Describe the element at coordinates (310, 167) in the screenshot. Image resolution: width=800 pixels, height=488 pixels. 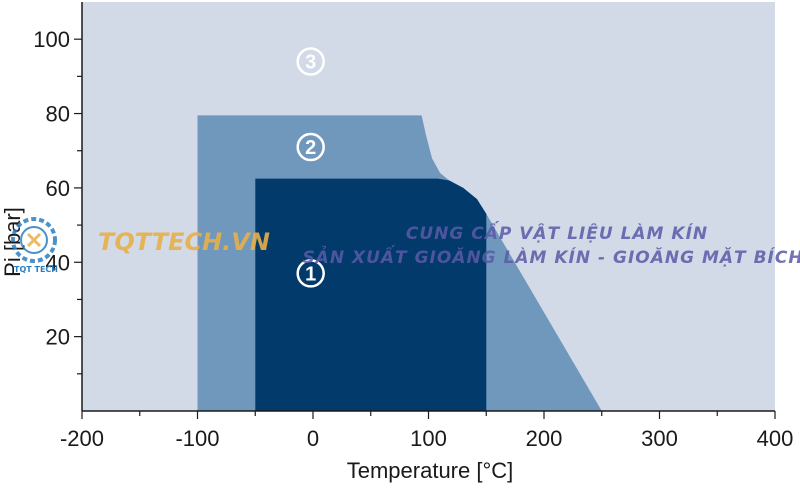
I see `zone-labels: 3 2 1` at that location.